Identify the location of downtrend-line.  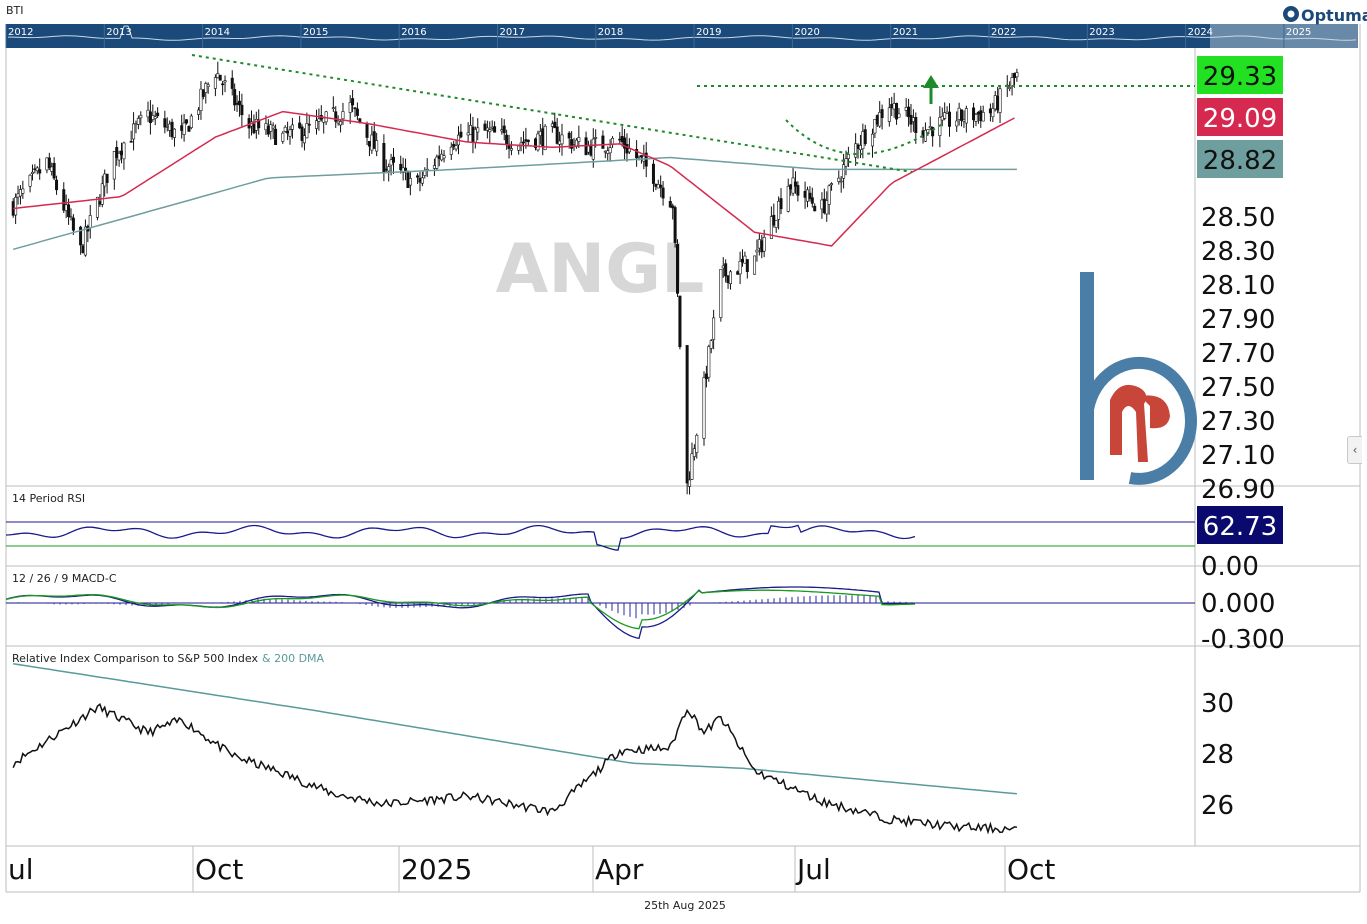
(552, 113).